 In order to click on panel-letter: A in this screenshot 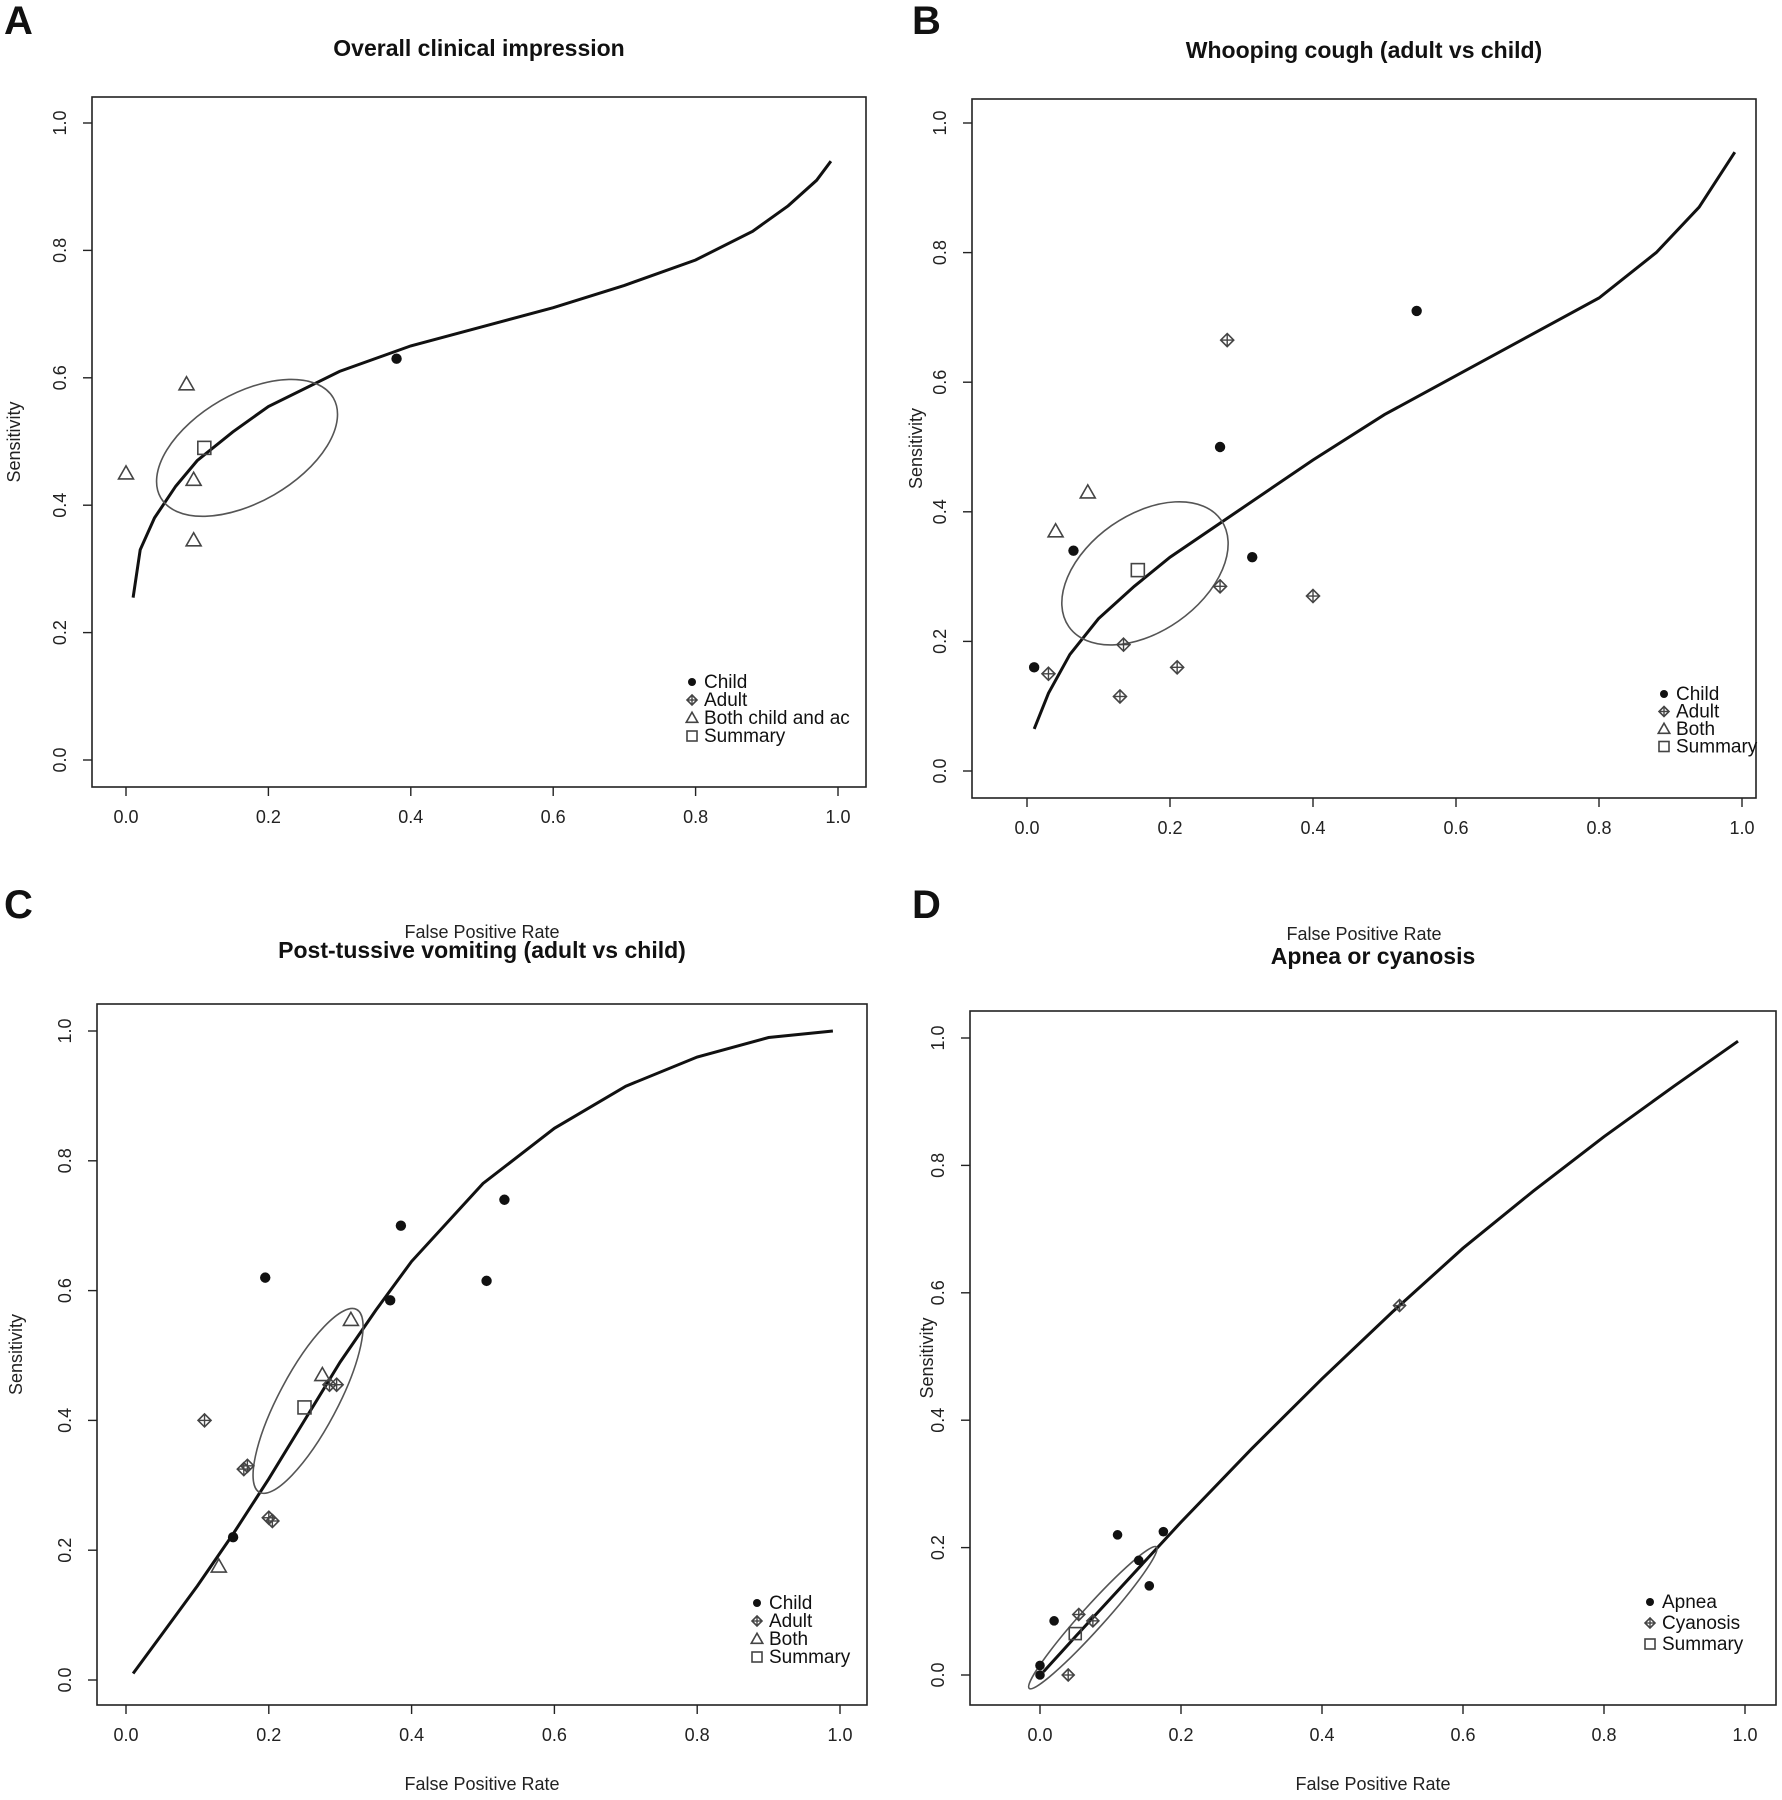, I will do `click(18, 21)`.